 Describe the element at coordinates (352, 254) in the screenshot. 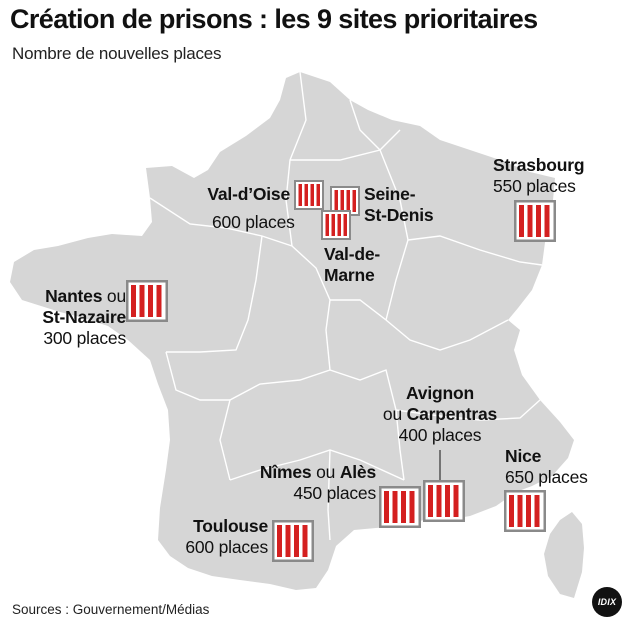

I see `site-name-vdm-1: Val-de-` at that location.